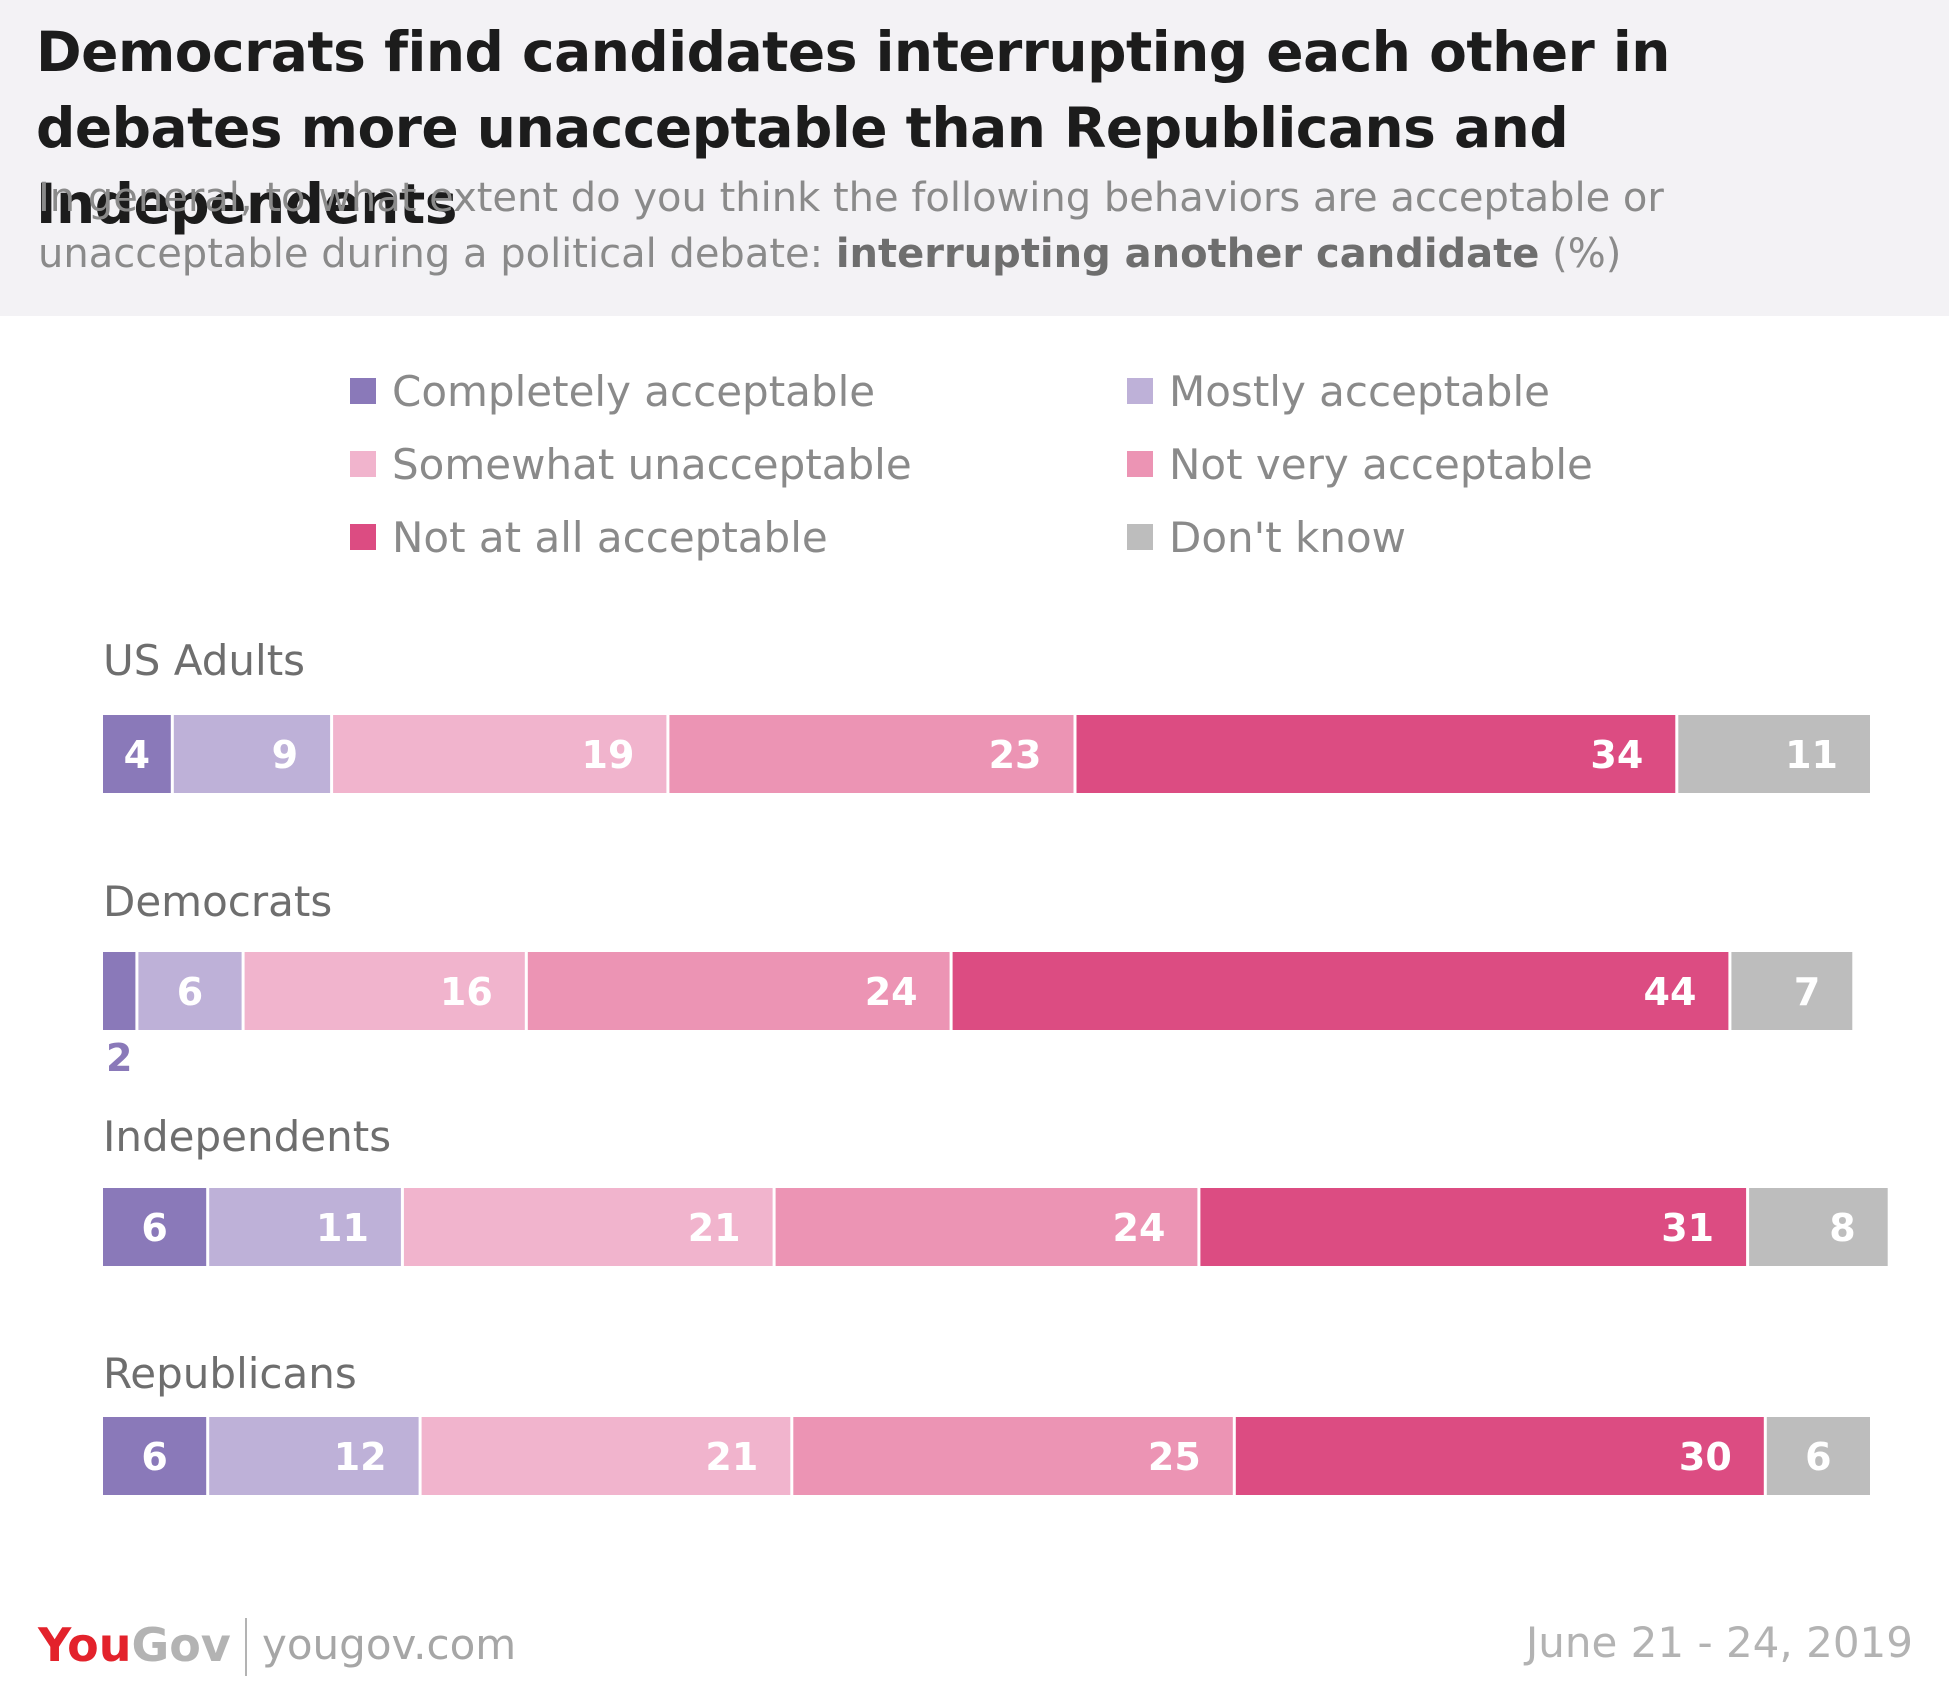 Image resolution: width=1949 pixels, height=1697 pixels. What do you see at coordinates (652, 464) in the screenshot?
I see `legend-label: Somewhat unacceptable` at bounding box center [652, 464].